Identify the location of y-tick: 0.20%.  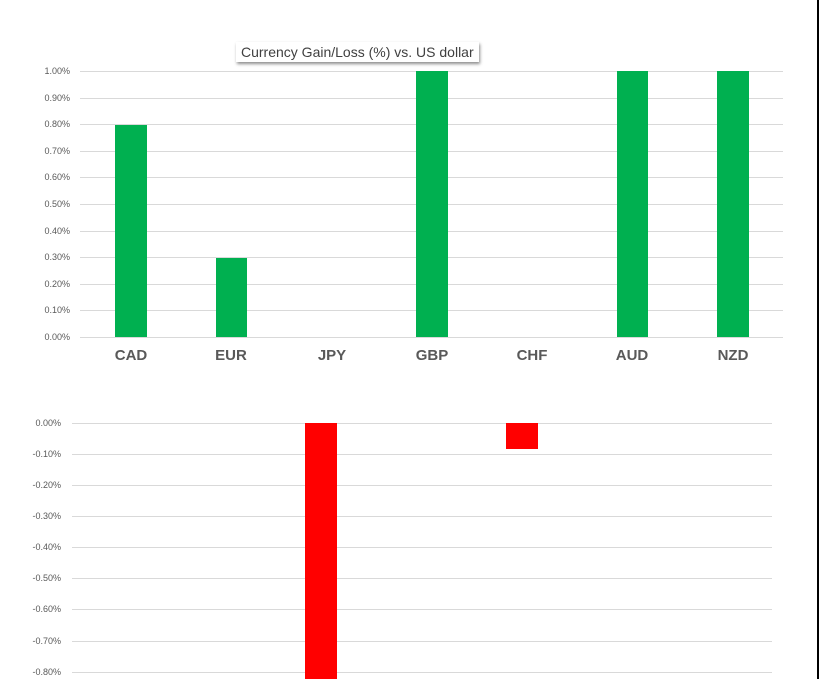
(57, 284).